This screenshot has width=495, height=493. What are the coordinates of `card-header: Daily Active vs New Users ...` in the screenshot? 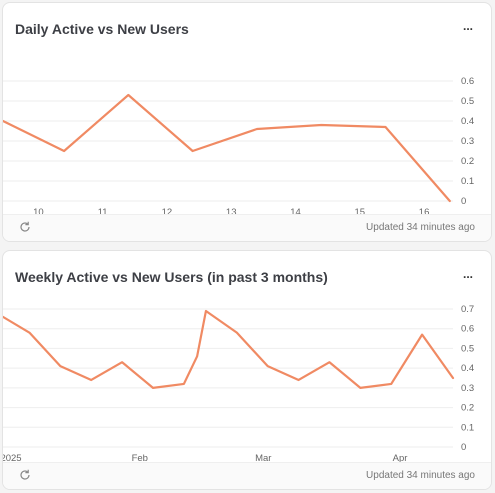 It's located at (247, 25).